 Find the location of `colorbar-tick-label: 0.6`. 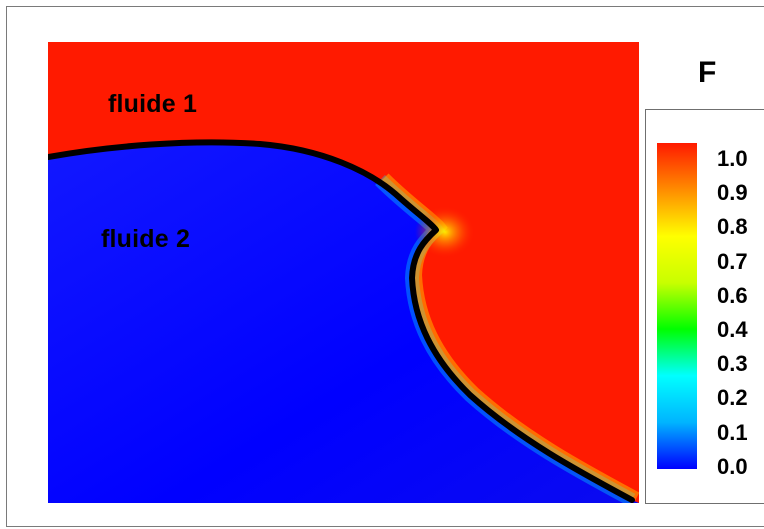

colorbar-tick-label: 0.6 is located at coordinates (732, 295).